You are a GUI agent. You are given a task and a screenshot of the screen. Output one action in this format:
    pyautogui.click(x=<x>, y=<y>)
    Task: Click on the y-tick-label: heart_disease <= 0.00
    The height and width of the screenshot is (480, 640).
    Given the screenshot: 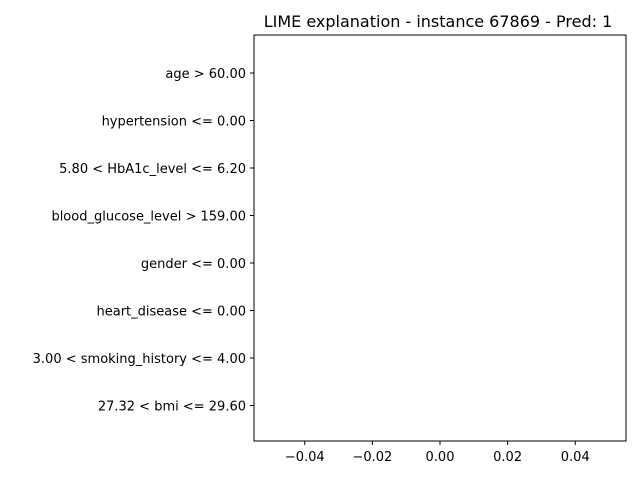 What is the action you would take?
    pyautogui.click(x=171, y=312)
    